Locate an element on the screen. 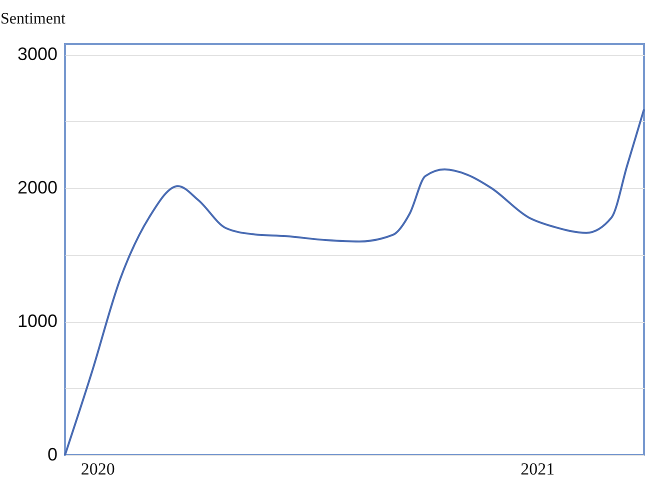 This screenshot has width=647, height=481. x-tick-label: 2021 is located at coordinates (537, 469).